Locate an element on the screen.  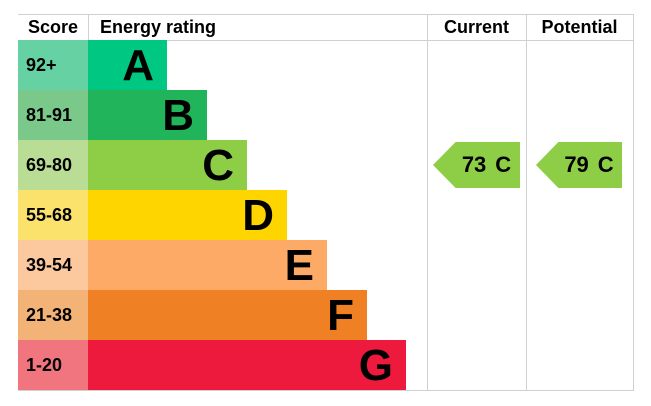
band-bar: F is located at coordinates (227, 315).